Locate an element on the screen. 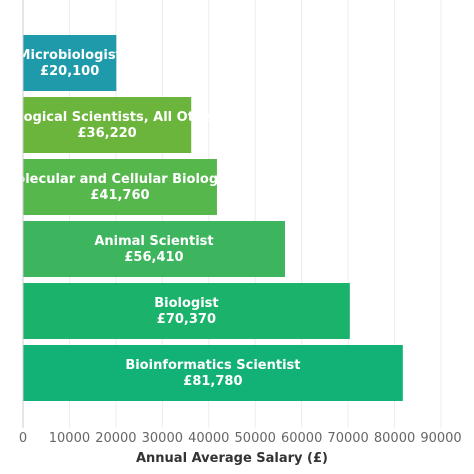 The height and width of the screenshot is (474, 474). x-tick-label: 20000 is located at coordinates (115, 438).